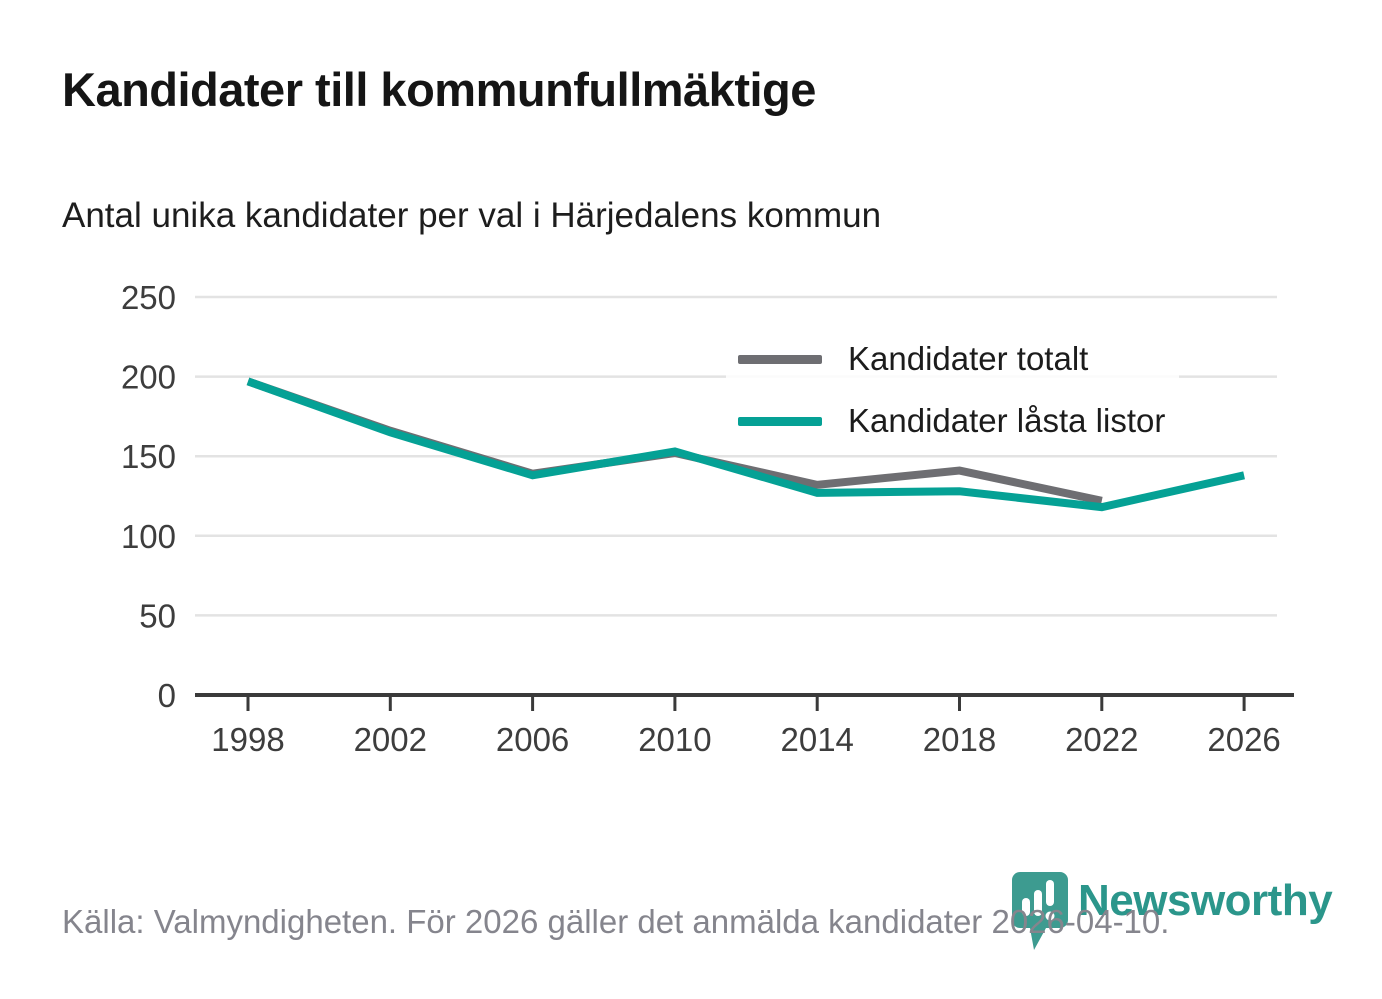 This screenshot has width=1382, height=999. Describe the element at coordinates (780, 421) in the screenshot. I see `legend-swatch-locked-lists` at that location.